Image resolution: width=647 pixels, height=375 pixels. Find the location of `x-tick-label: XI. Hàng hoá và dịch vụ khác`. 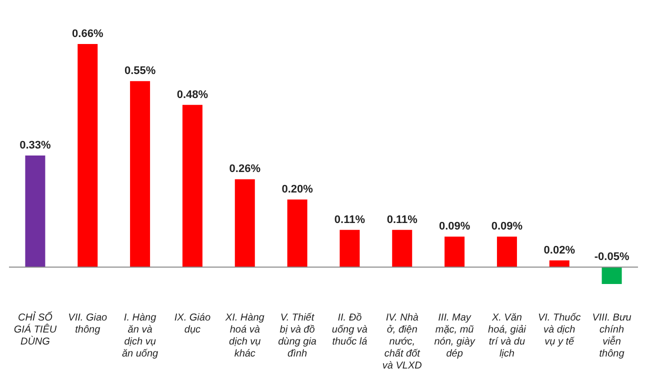

x-tick-label: XI. Hàng hoá và dịch vụ khác is located at coordinates (244, 336).